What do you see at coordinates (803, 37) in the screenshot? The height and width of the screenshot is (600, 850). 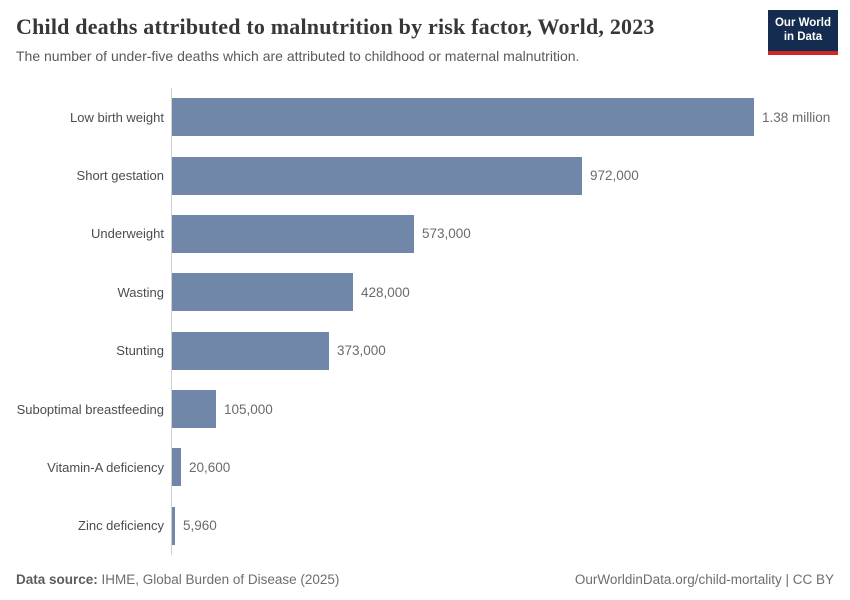 I see `owid-logo-line2: in Data` at bounding box center [803, 37].